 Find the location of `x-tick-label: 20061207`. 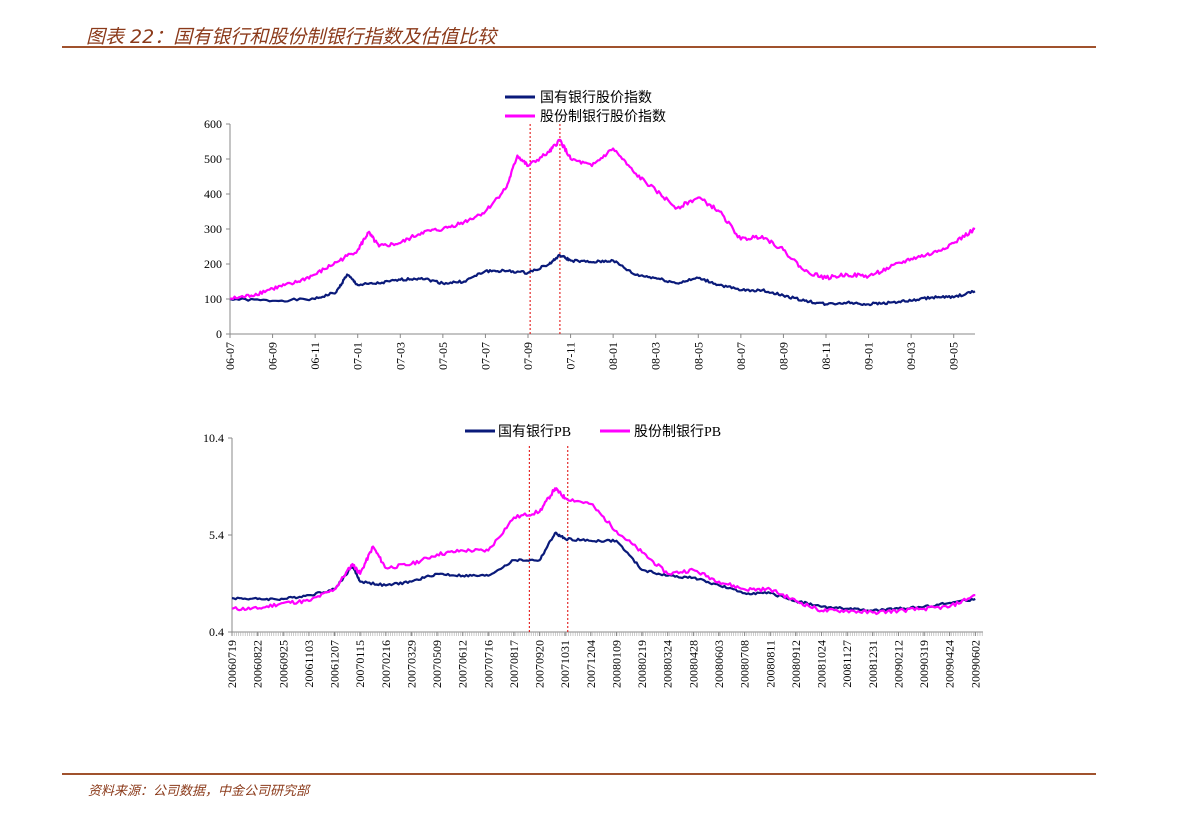

x-tick-label: 20061207 is located at coordinates (335, 664).